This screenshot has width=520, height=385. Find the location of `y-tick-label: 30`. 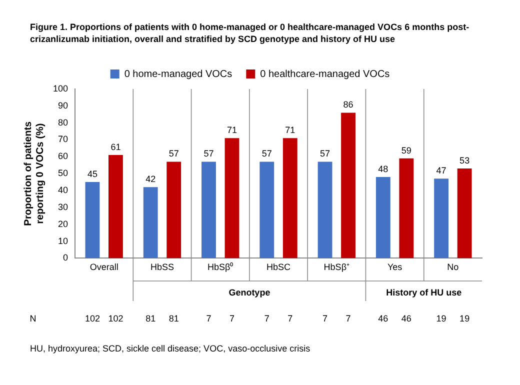

y-tick-label: 30 is located at coordinates (63, 207).